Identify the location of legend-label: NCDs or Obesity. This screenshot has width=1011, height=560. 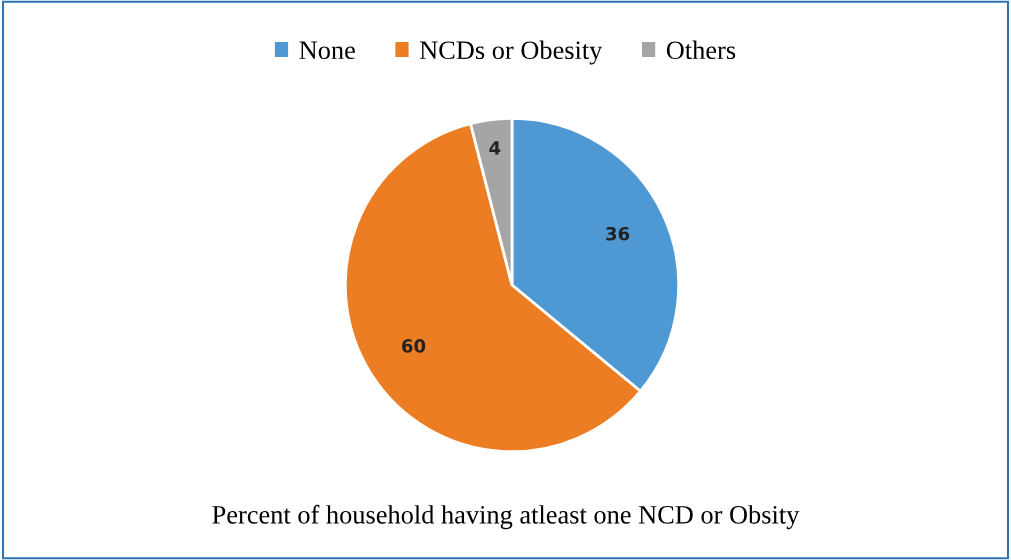
(511, 52).